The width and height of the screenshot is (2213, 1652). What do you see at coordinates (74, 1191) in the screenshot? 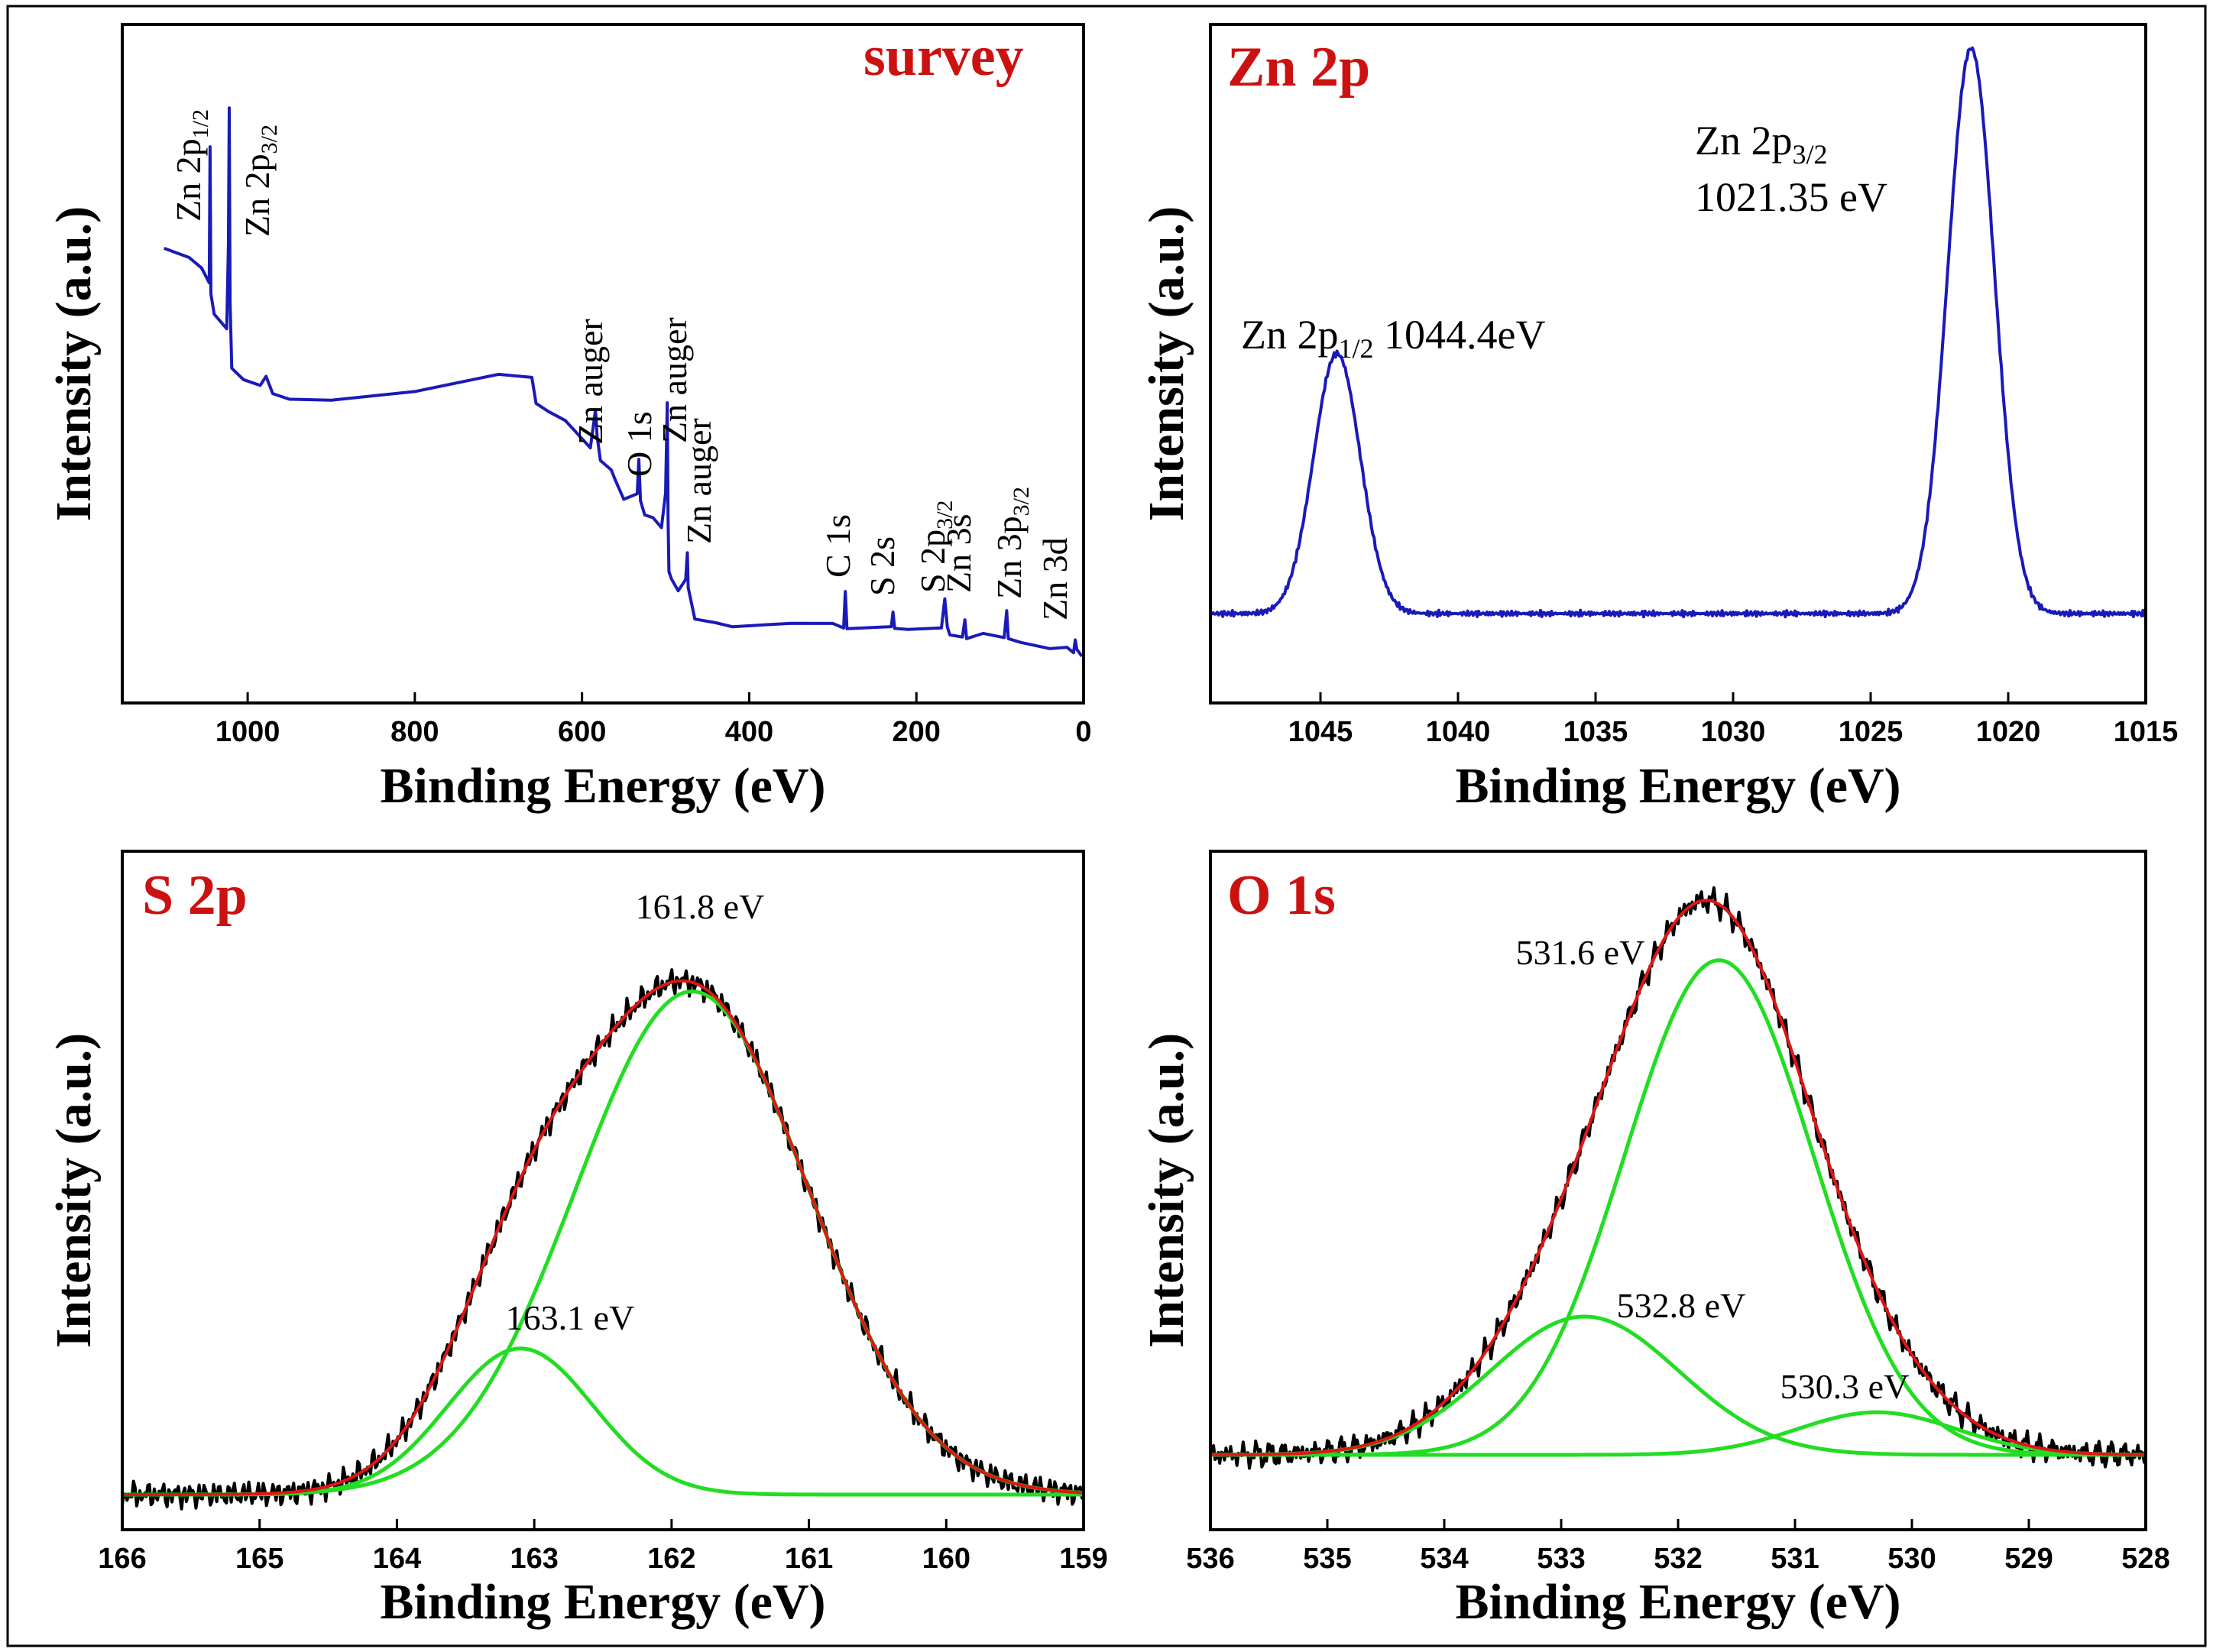
I see `s2p-ylabel: Intensity (a.u.)` at bounding box center [74, 1191].